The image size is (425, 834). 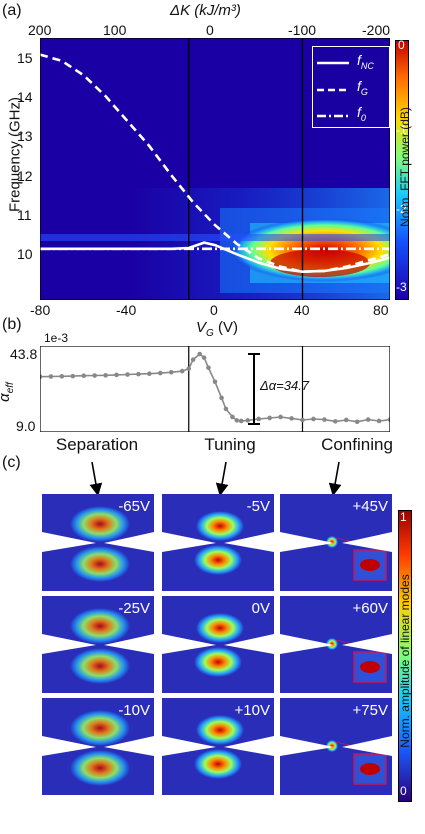 I want to click on colorbar-tick: 0, so click(x=401, y=45).